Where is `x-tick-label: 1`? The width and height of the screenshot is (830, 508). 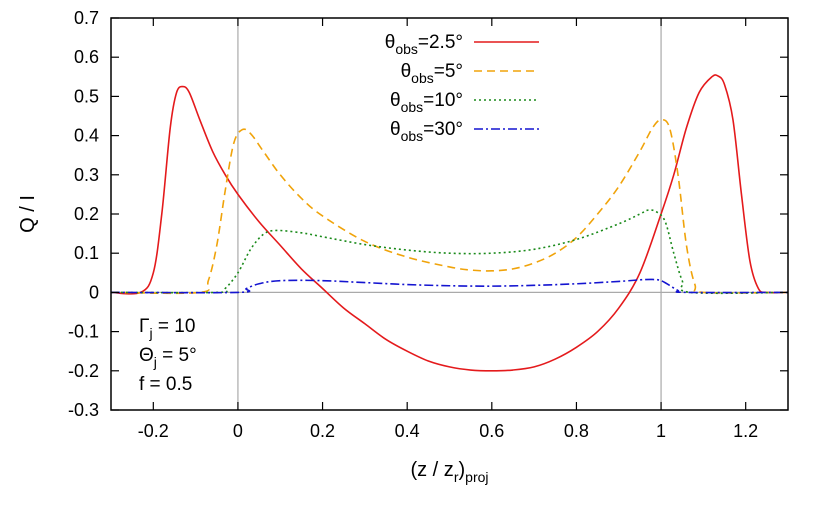 x-tick-label: 1 is located at coordinates (661, 431).